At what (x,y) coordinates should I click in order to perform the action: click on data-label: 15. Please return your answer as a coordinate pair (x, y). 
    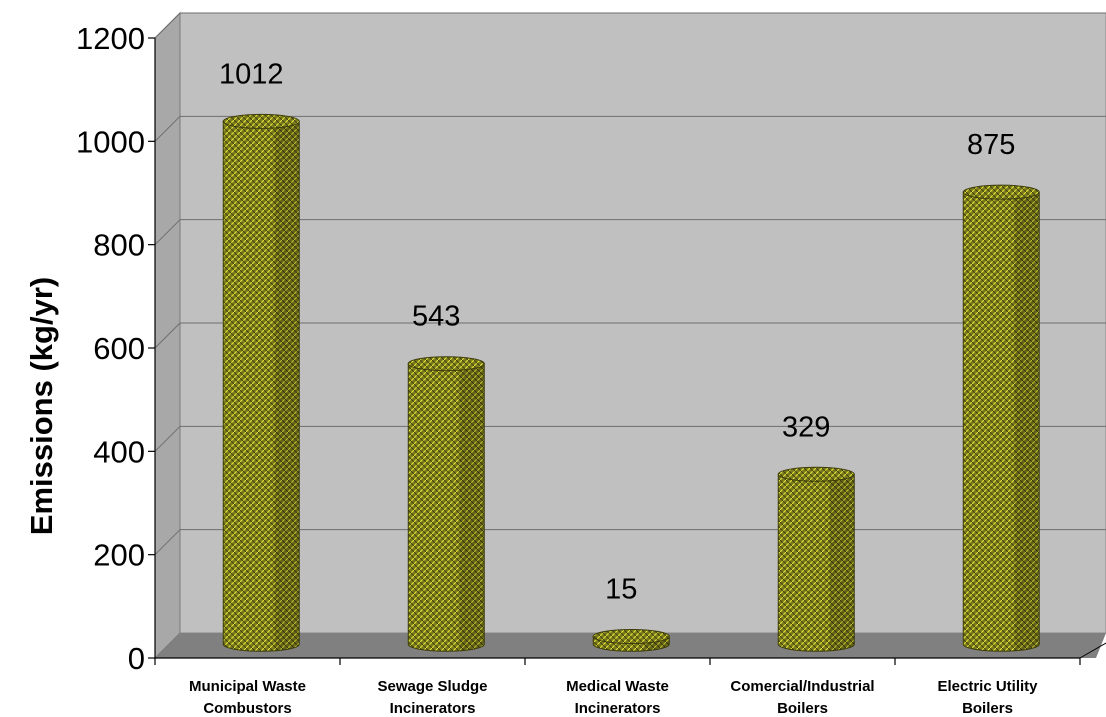
    Looking at the image, I should click on (621, 590).